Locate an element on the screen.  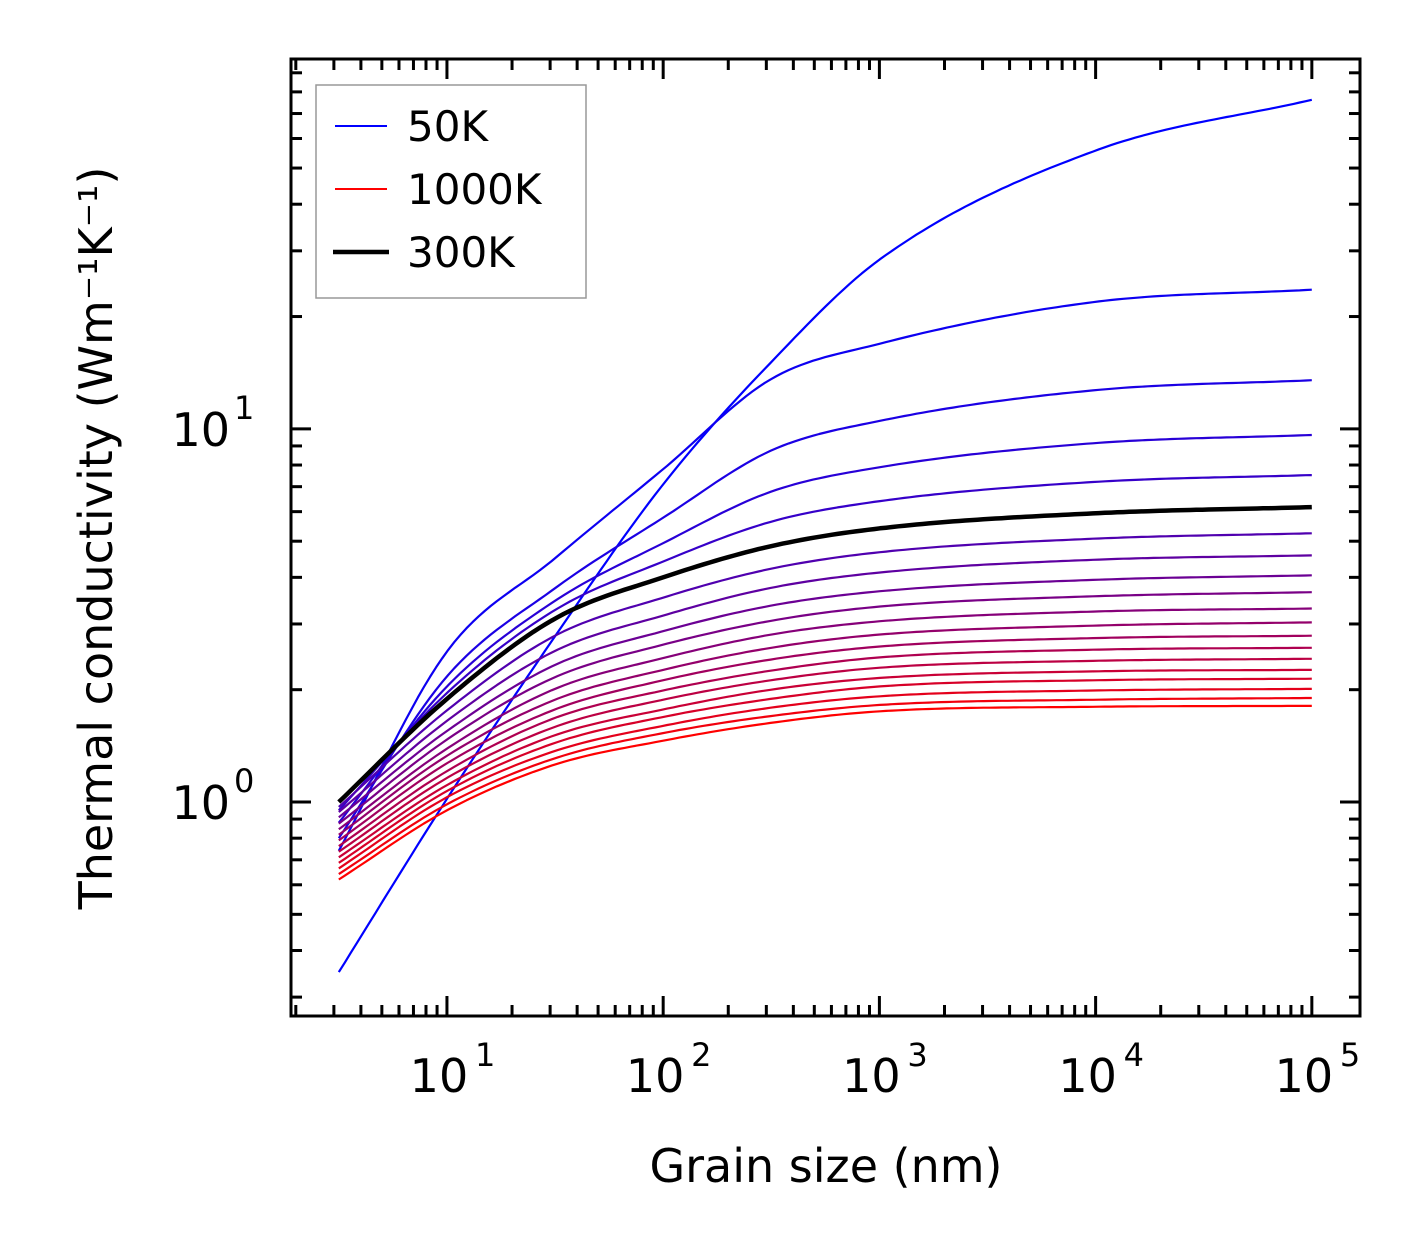
series-line-500k is located at coordinates (825, 708).